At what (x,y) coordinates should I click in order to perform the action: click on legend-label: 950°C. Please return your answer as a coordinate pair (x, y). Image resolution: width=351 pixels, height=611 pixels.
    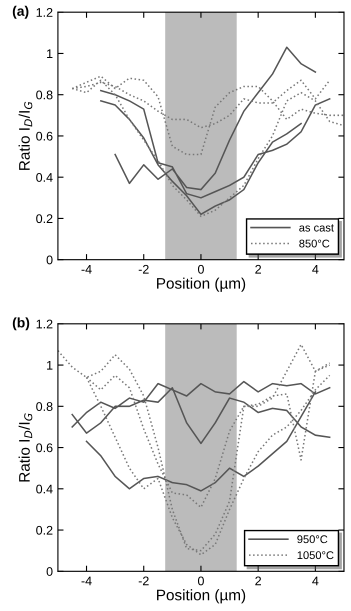
    Looking at the image, I should click on (312, 539).